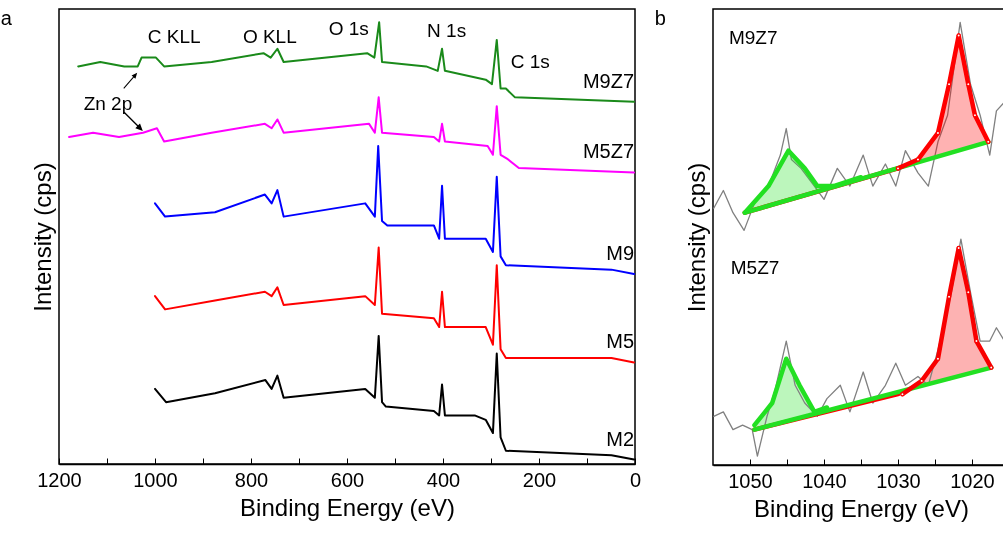  Describe the element at coordinates (755, 268) in the screenshot. I see `annotation: M5Z7` at that location.